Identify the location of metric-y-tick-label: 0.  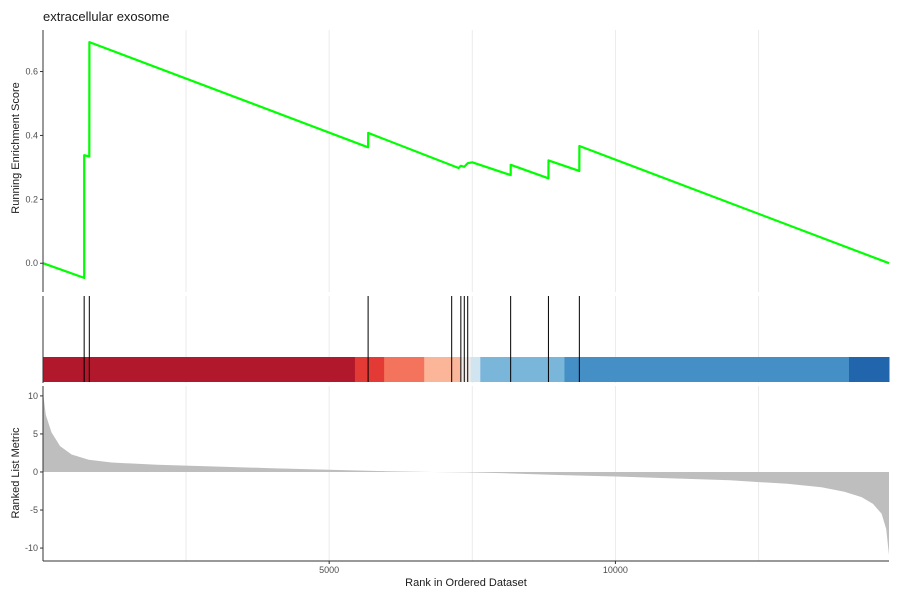
(35, 472).